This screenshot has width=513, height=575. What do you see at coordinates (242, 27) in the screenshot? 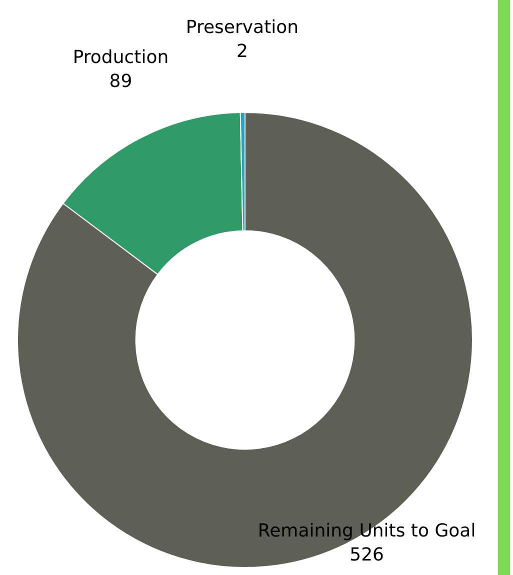
I see `slice-label: Preservation` at bounding box center [242, 27].